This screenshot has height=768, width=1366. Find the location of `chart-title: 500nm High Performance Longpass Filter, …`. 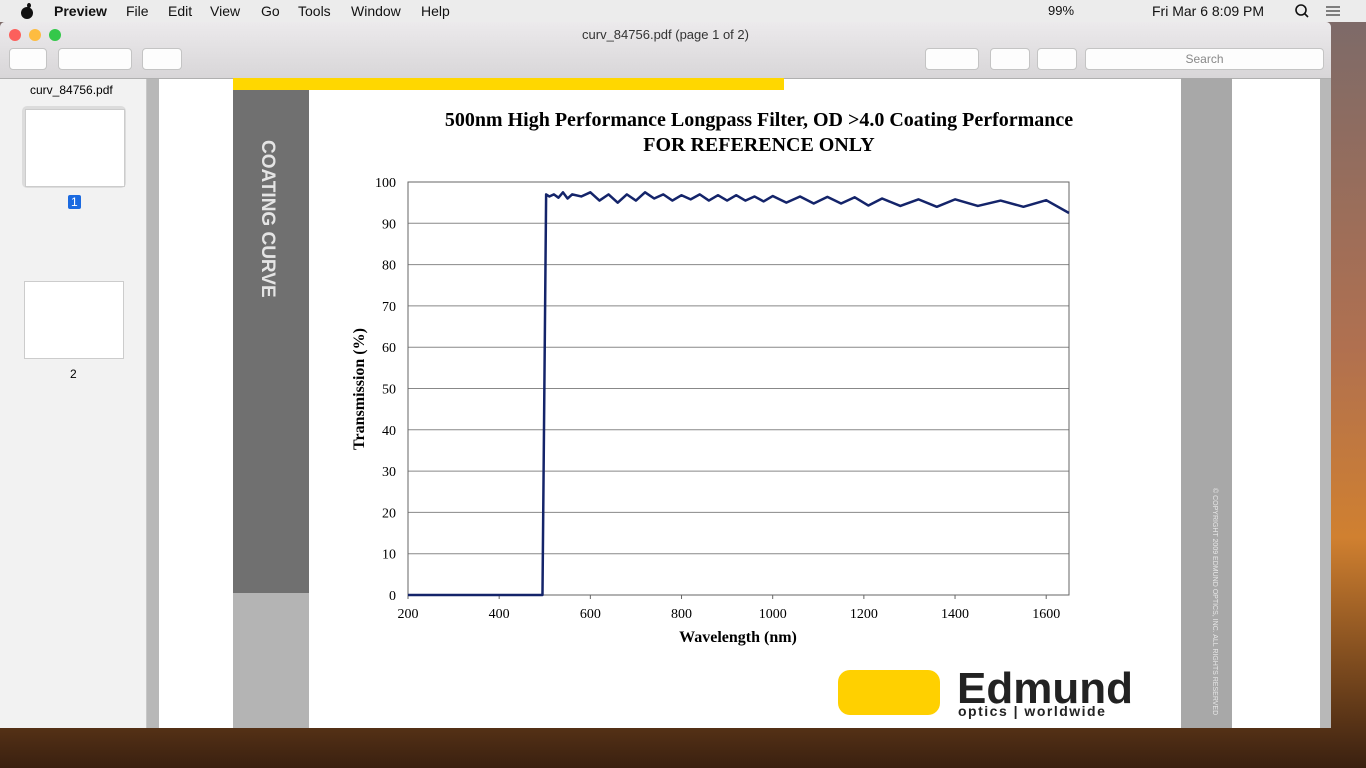

chart-title: 500nm High Performance Longpass Filter, … is located at coordinates (759, 120).